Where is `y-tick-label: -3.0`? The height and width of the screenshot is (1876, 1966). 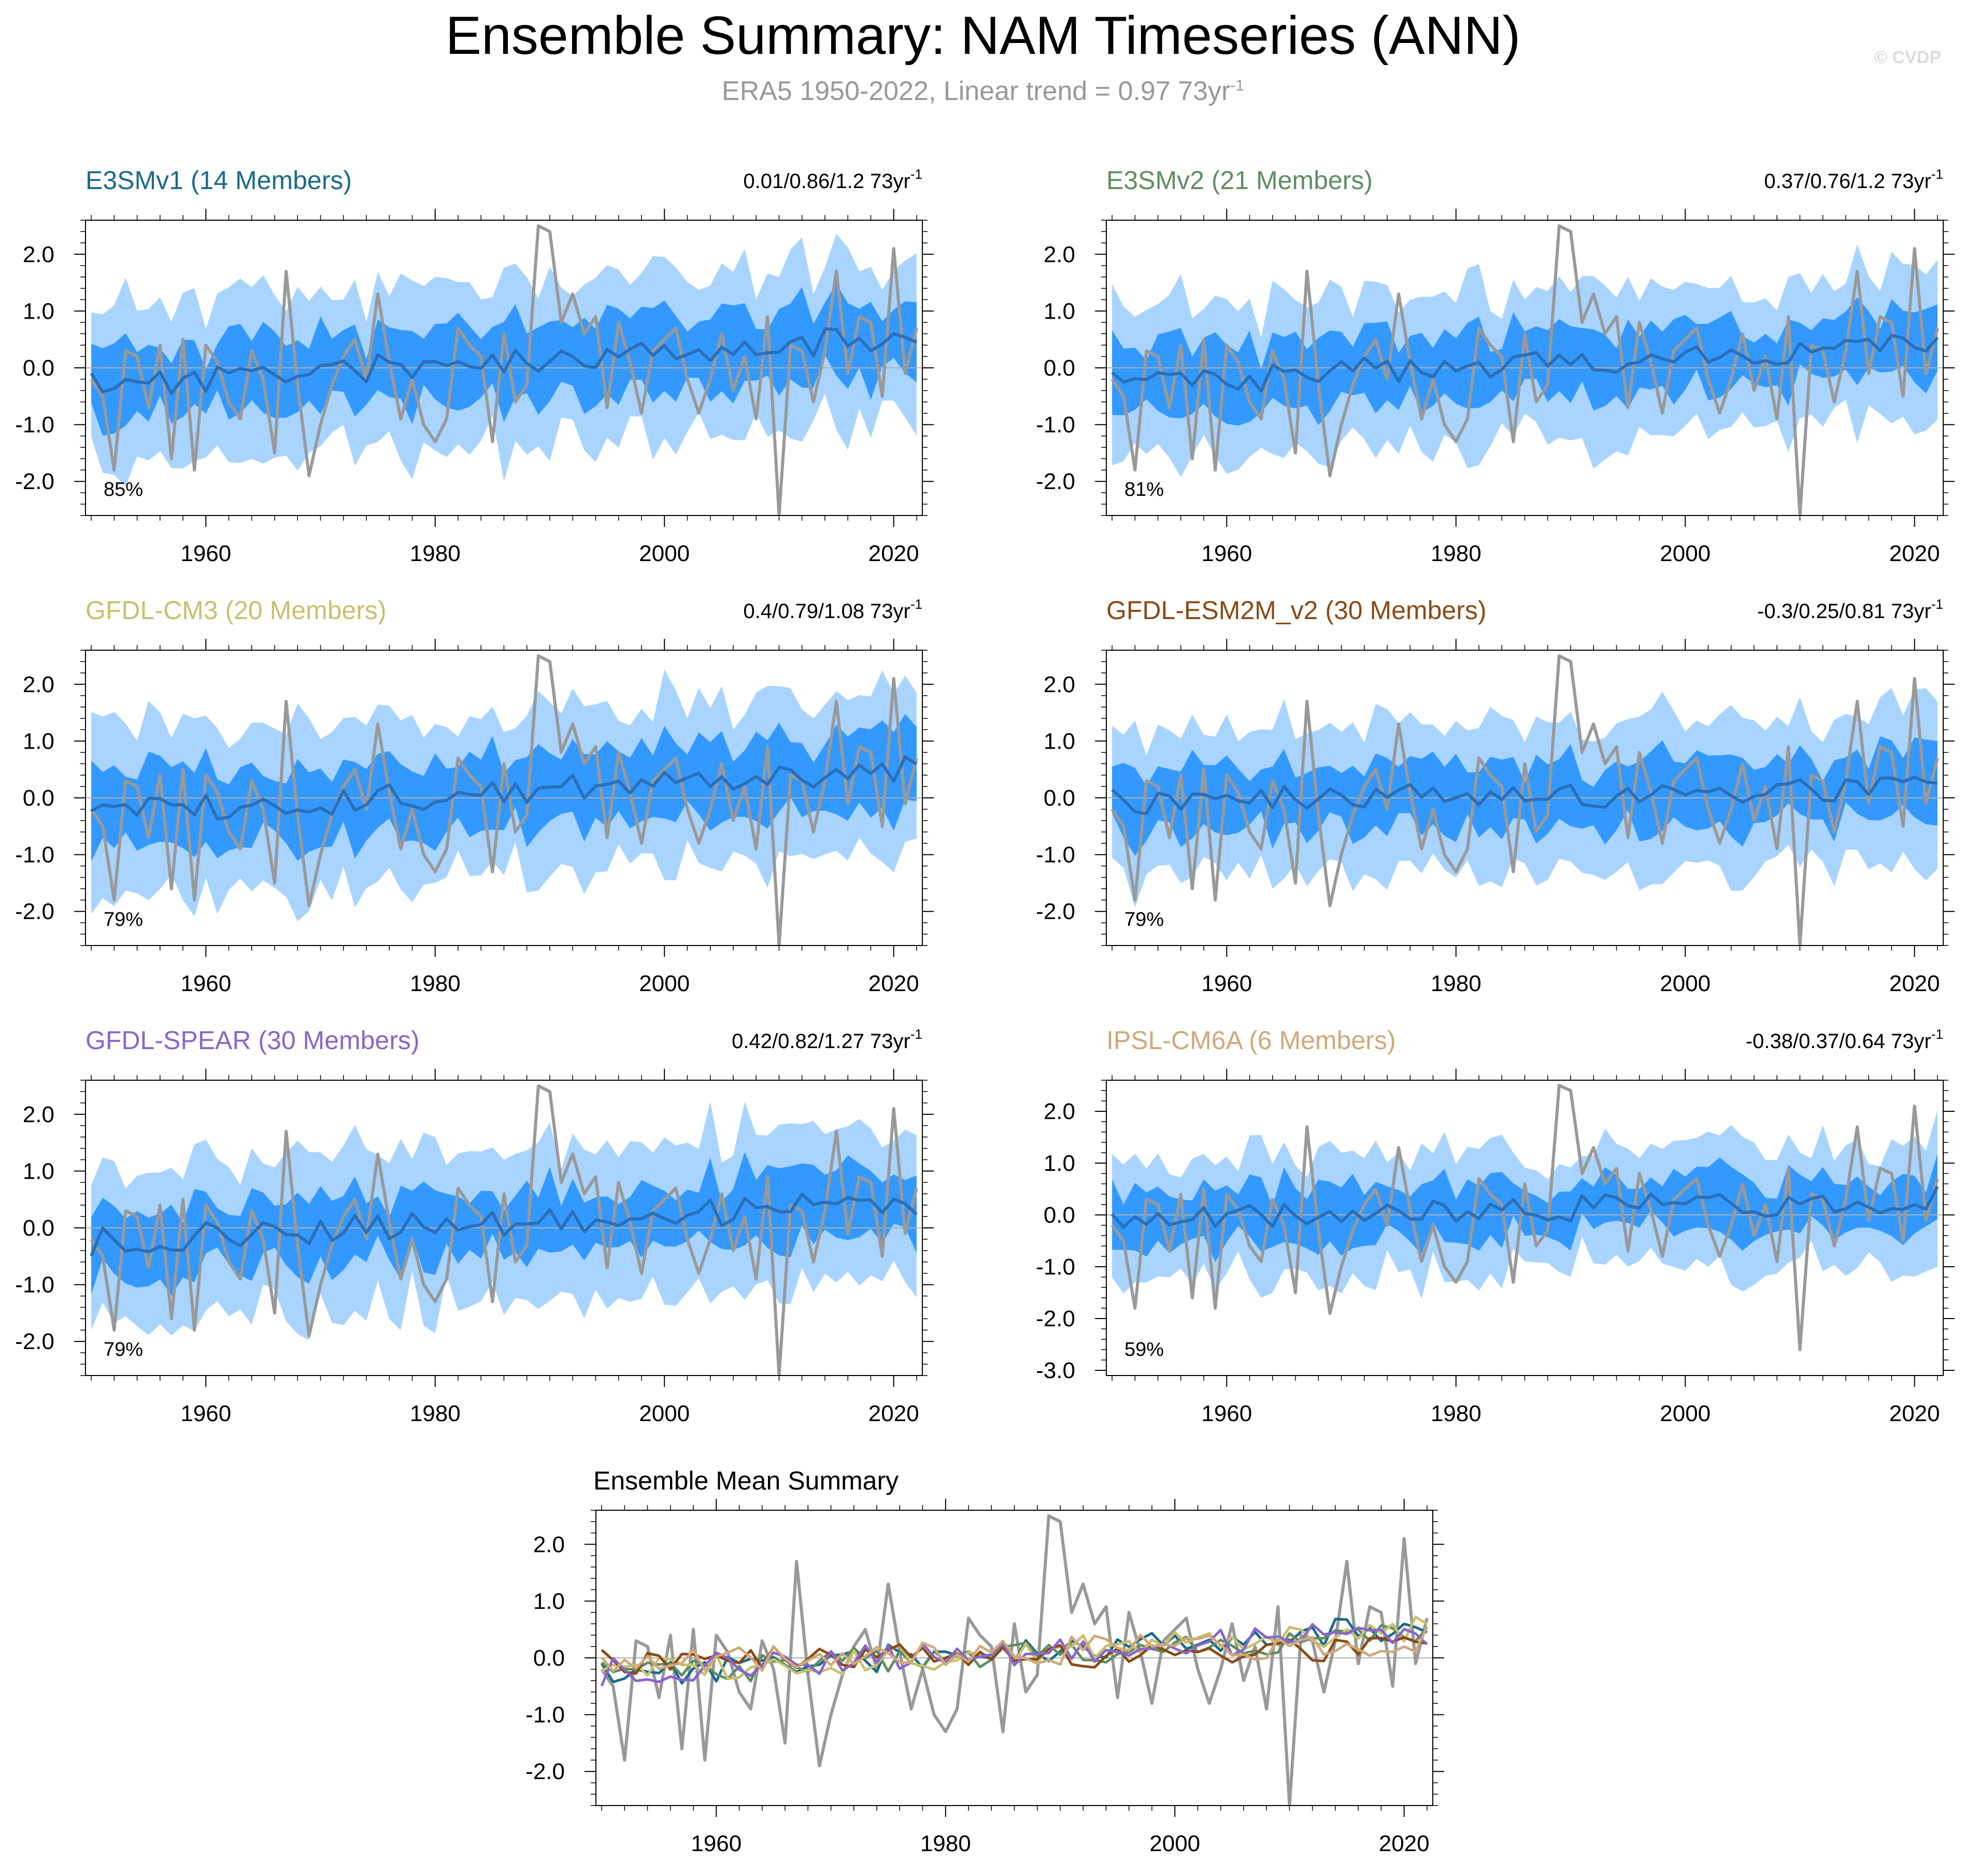 y-tick-label: -3.0 is located at coordinates (1055, 1370).